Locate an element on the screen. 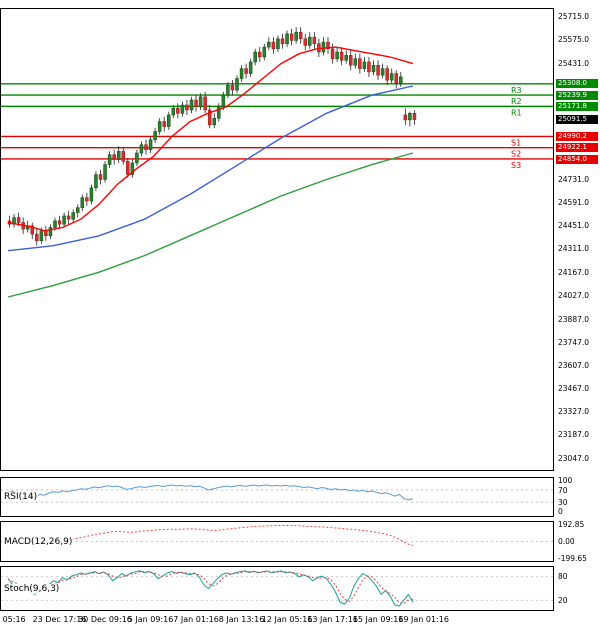 This screenshot has height=633, width=600. axis-tick-label: 23327.0 is located at coordinates (574, 412).